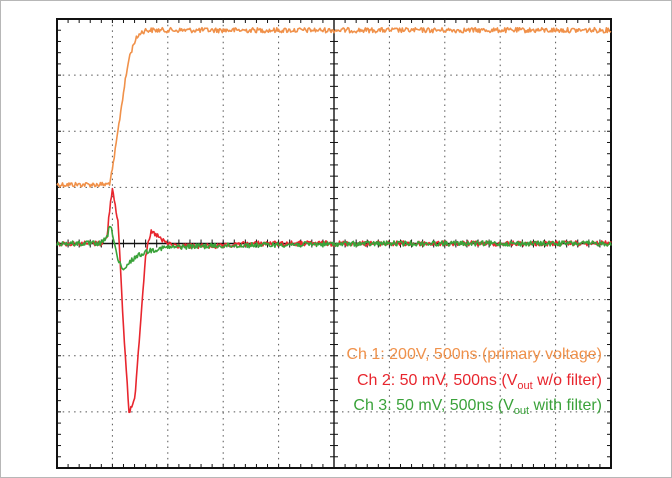  I want to click on legend-text: with filter), so click(565, 405).